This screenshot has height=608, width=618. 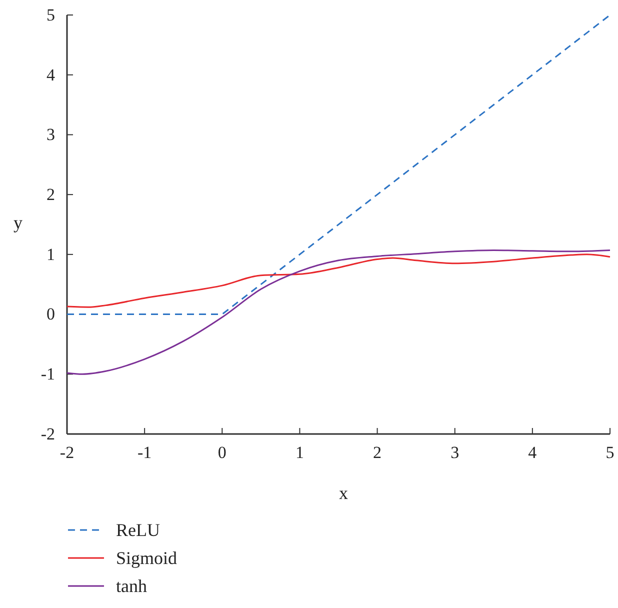 What do you see at coordinates (144, 452) in the screenshot?
I see `x-tick-label: -1` at bounding box center [144, 452].